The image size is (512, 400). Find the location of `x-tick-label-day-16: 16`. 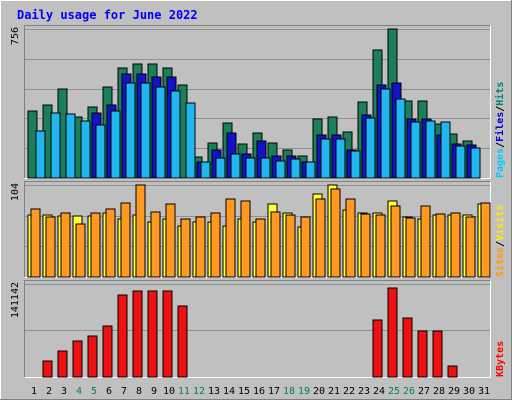

x-tick-label-day-16: 16 is located at coordinates (259, 391).